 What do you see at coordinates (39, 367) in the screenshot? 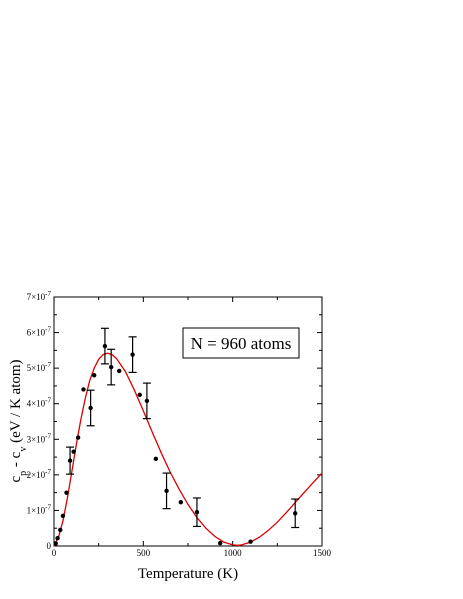
I see `y-tick-label: 5×10⁻⁷` at bounding box center [39, 367].